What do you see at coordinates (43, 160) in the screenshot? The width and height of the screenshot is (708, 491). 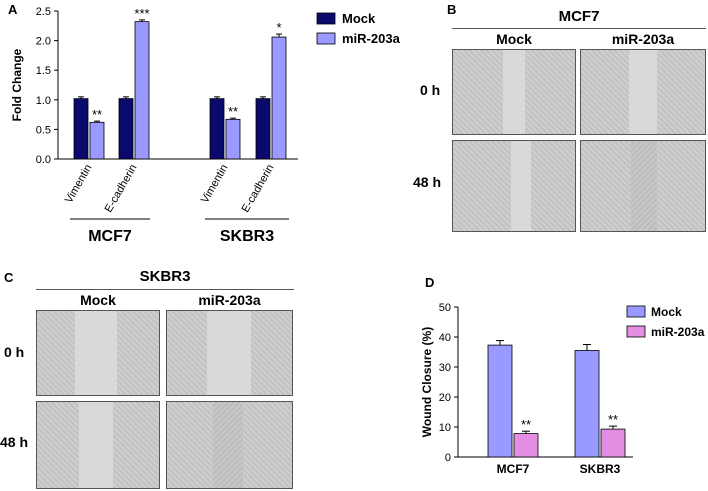 I see `y-tick-label: 0.0` at bounding box center [43, 160].